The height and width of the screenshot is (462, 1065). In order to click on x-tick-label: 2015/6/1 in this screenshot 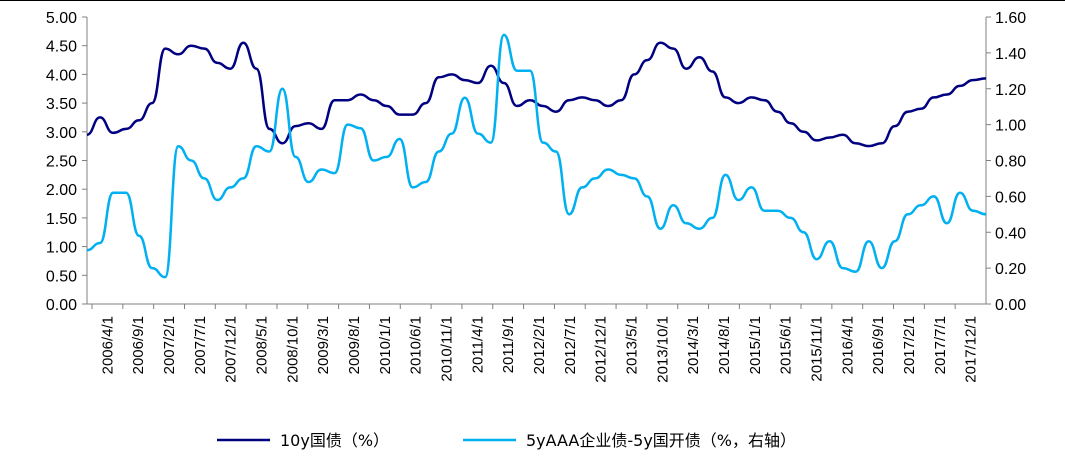, I will do `click(786, 345)`.